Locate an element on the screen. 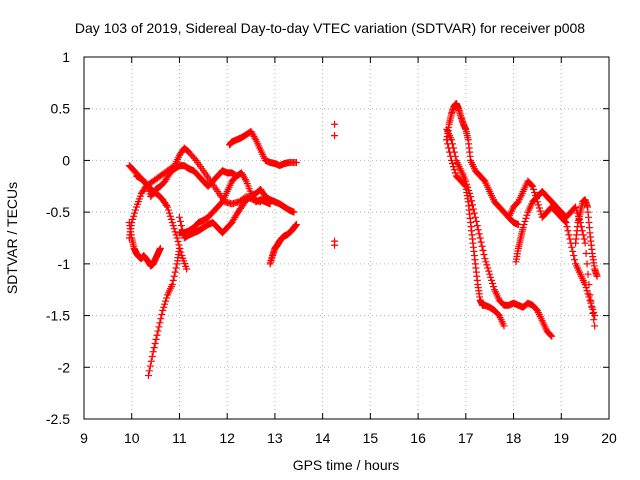  series-s8 is located at coordinates (263, 148).